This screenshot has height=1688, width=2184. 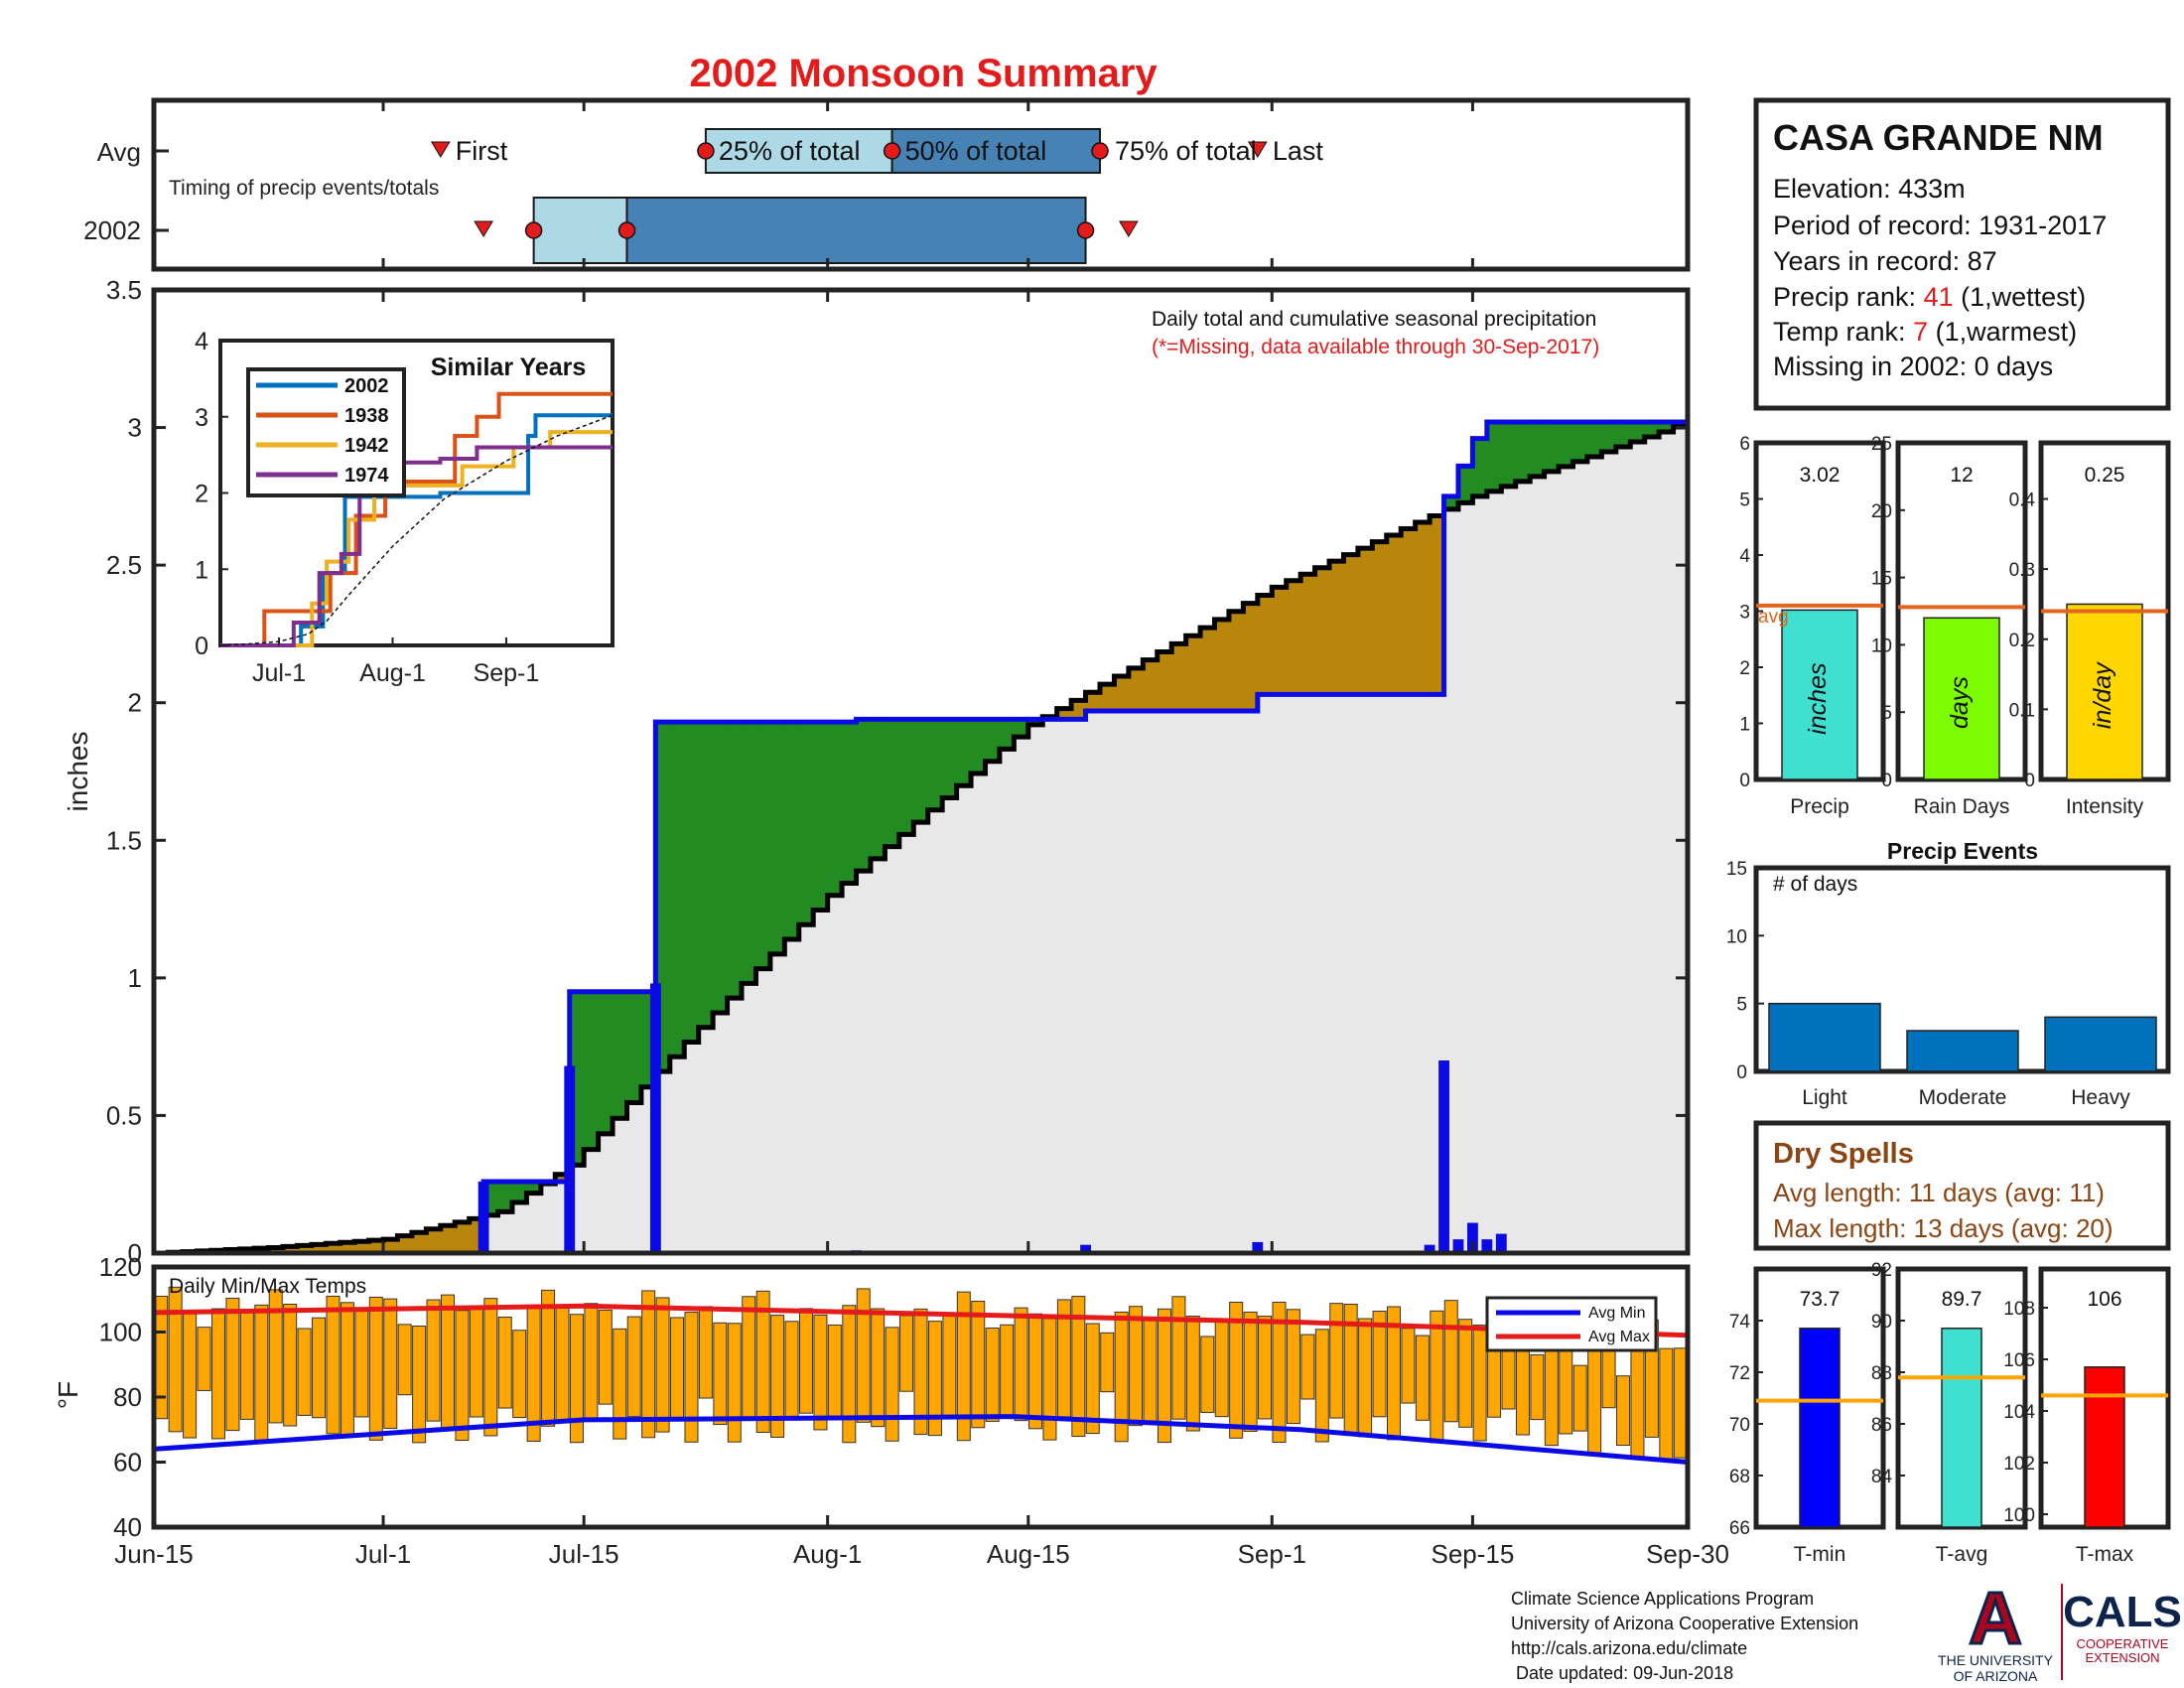 I want to click on intensity-tick-label: 0.3, so click(x=2022, y=570).